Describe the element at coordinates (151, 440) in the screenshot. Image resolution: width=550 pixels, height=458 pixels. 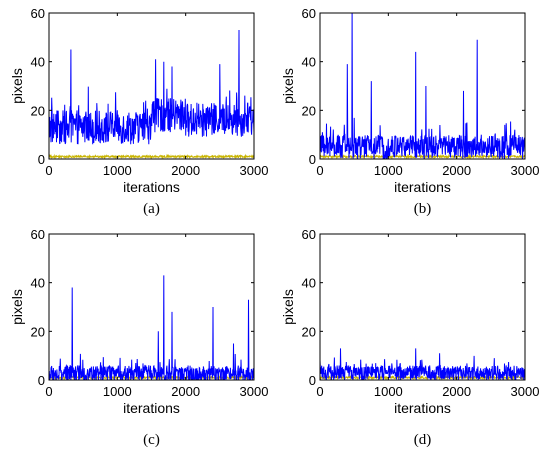
I see `panel-caption: (c)` at that location.